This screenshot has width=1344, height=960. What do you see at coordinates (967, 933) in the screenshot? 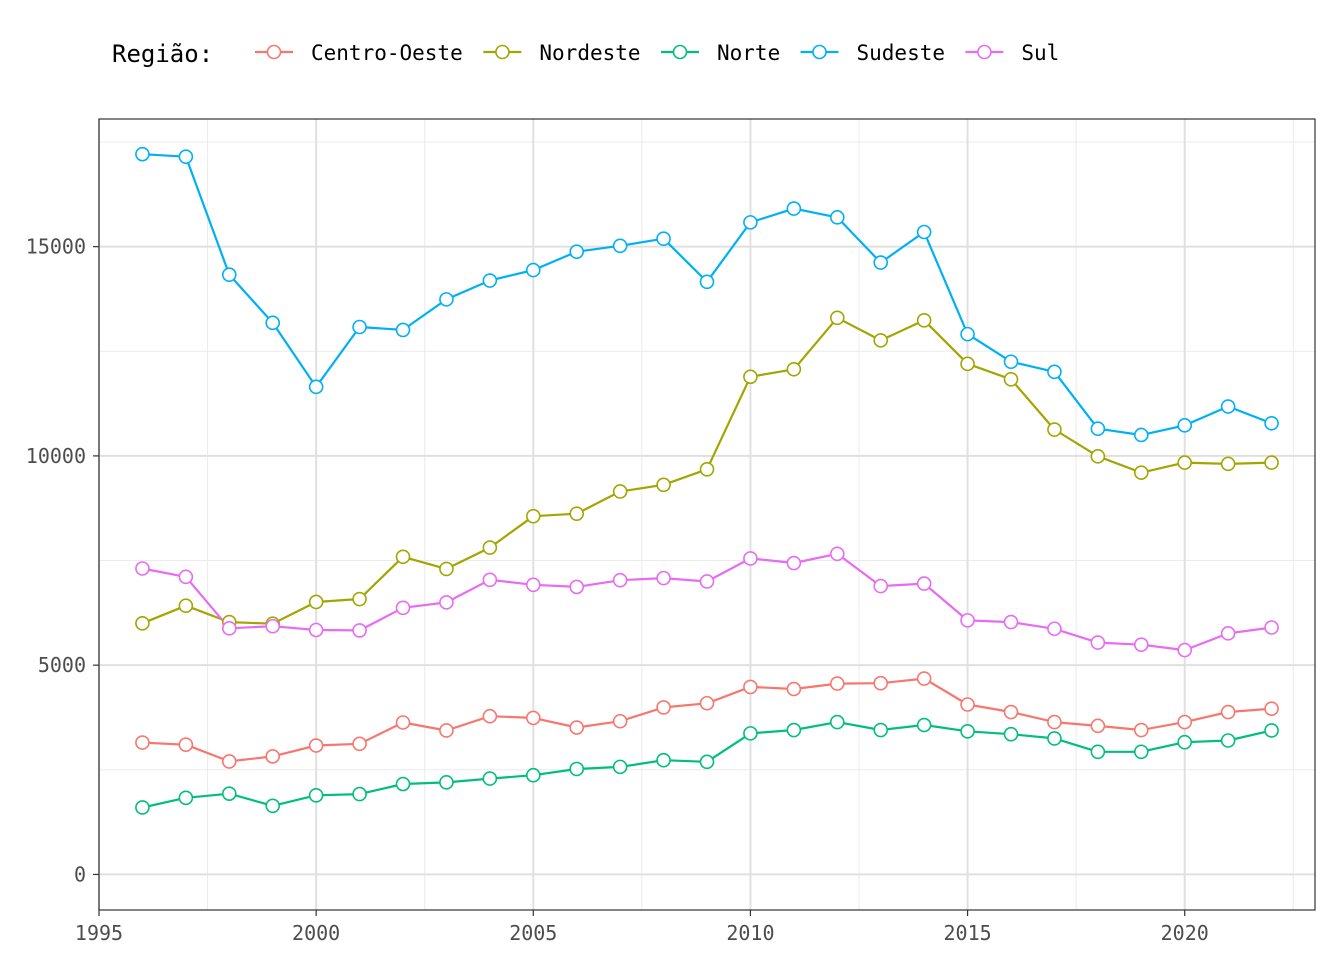
I see `x-tick-label: 2015` at bounding box center [967, 933].